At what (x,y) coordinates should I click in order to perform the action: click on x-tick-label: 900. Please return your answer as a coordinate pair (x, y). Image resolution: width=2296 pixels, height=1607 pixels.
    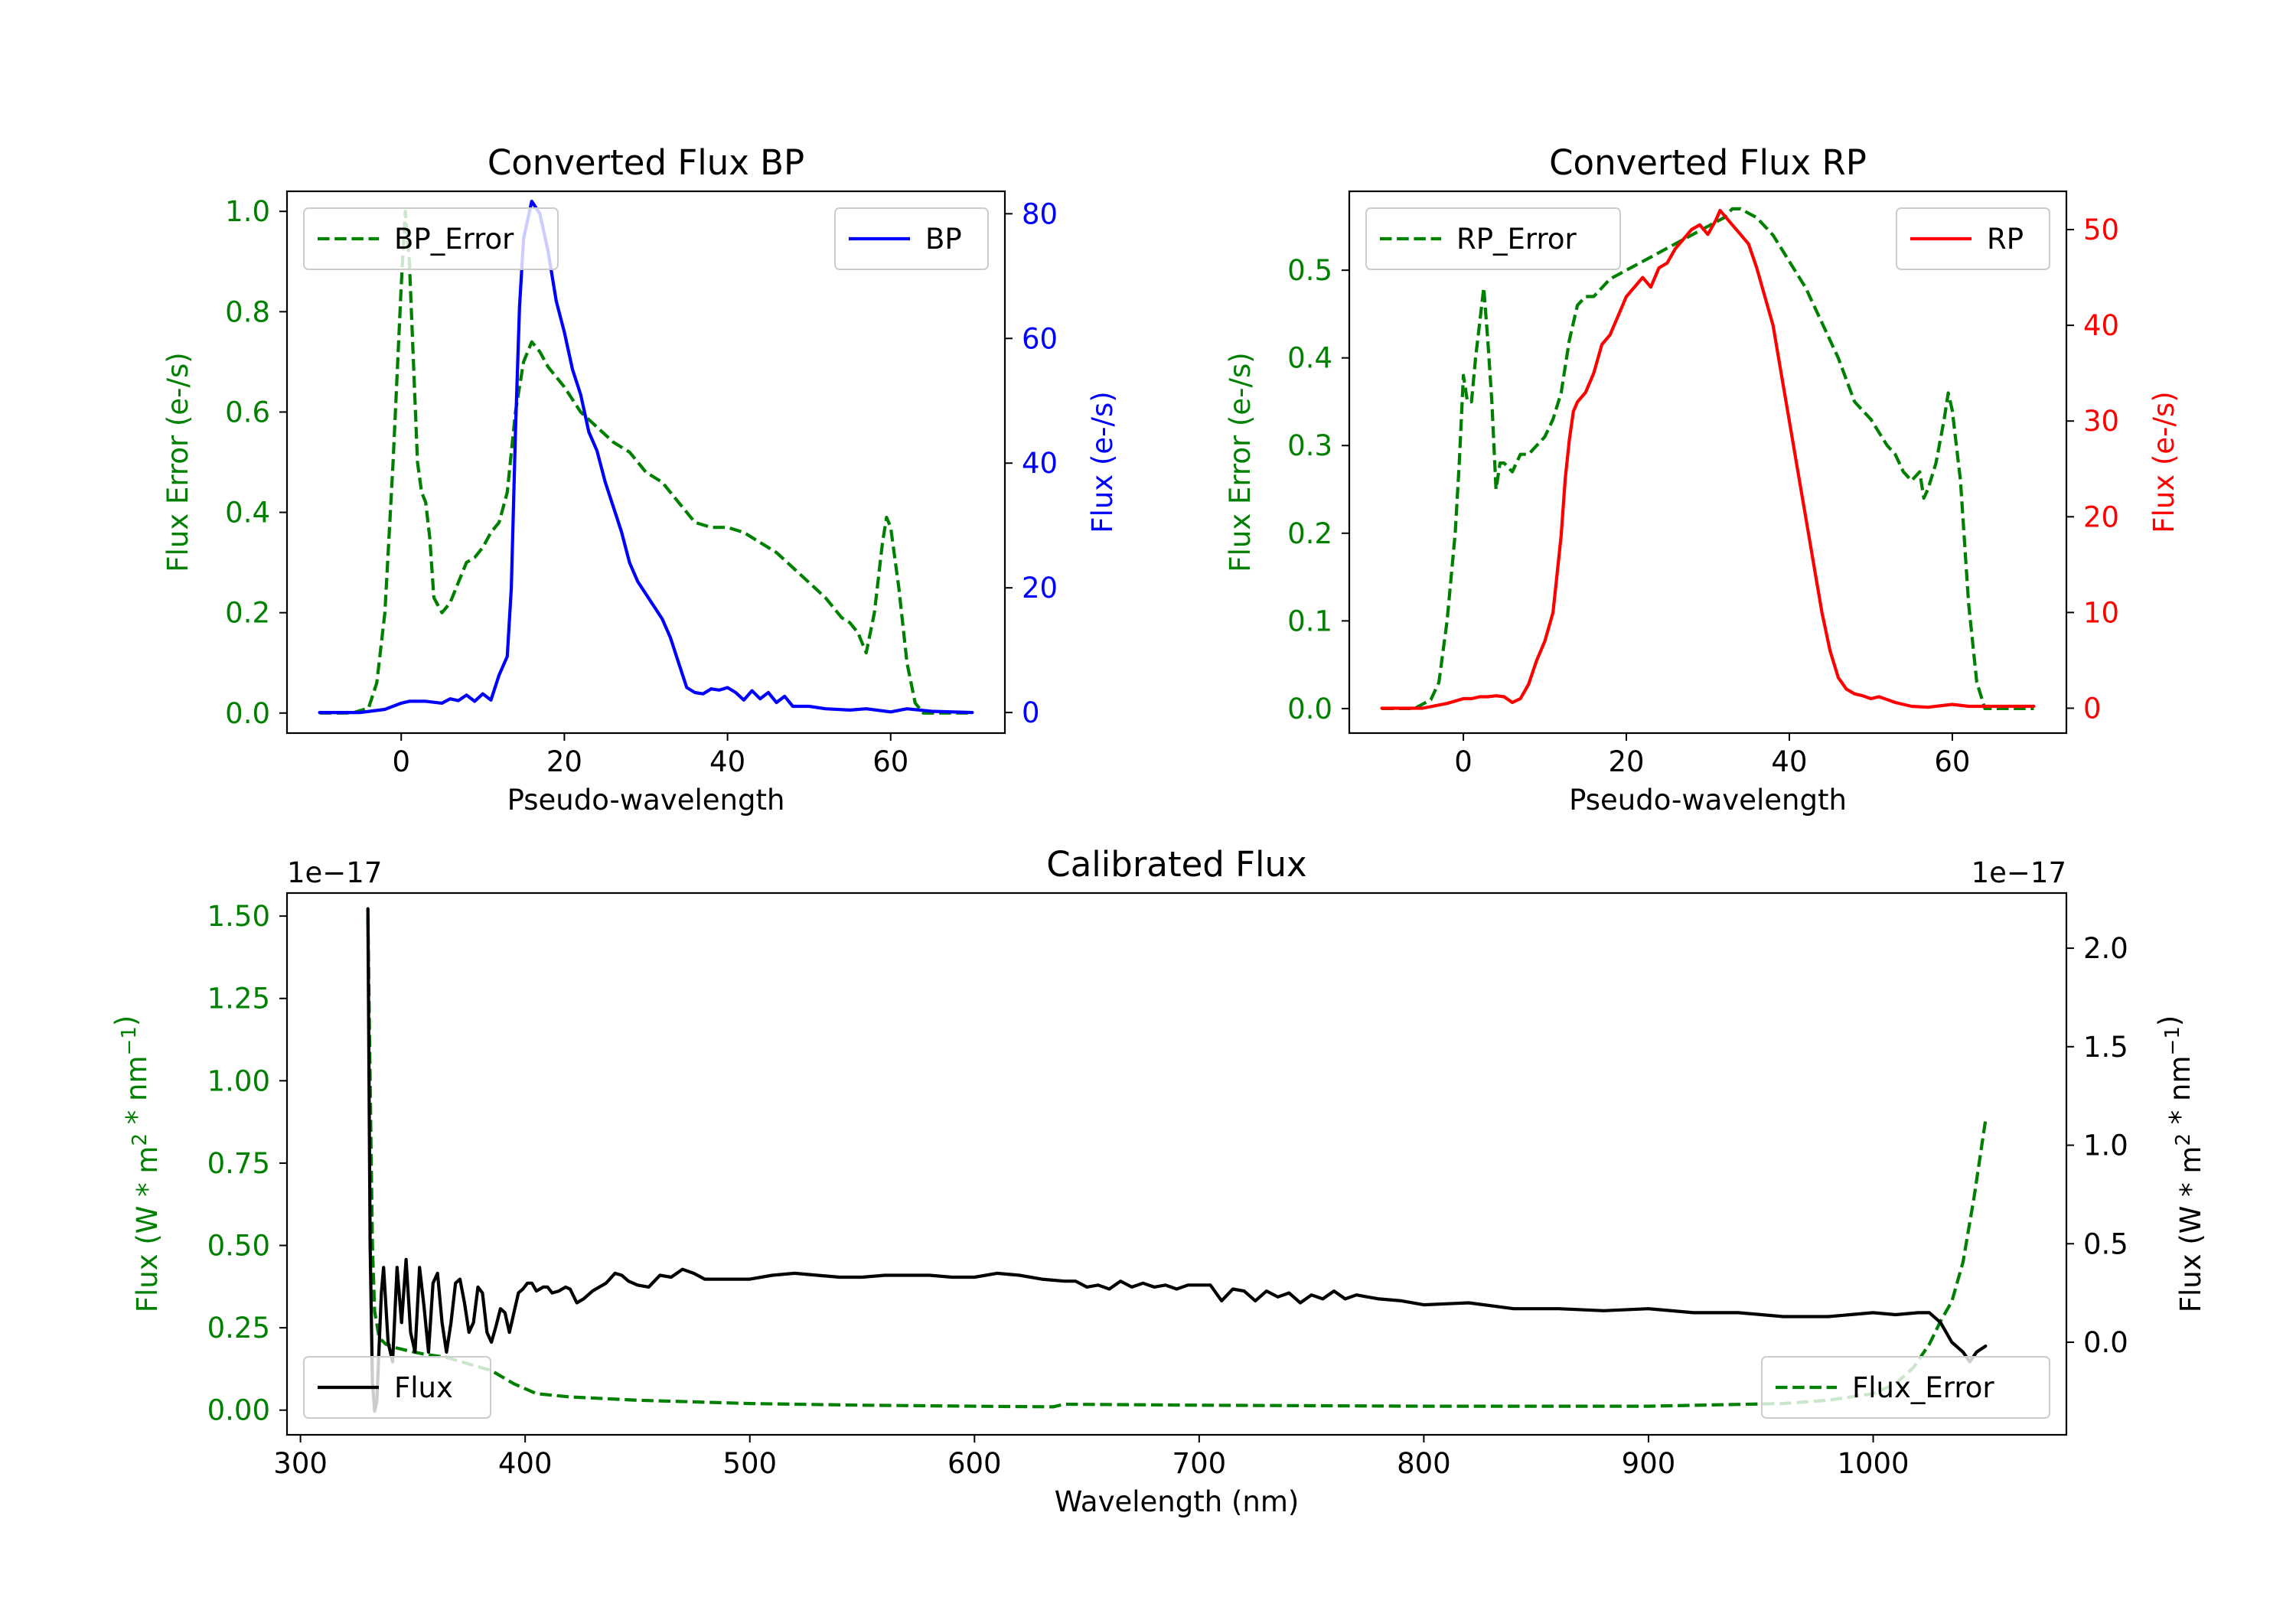
    Looking at the image, I should click on (1649, 1463).